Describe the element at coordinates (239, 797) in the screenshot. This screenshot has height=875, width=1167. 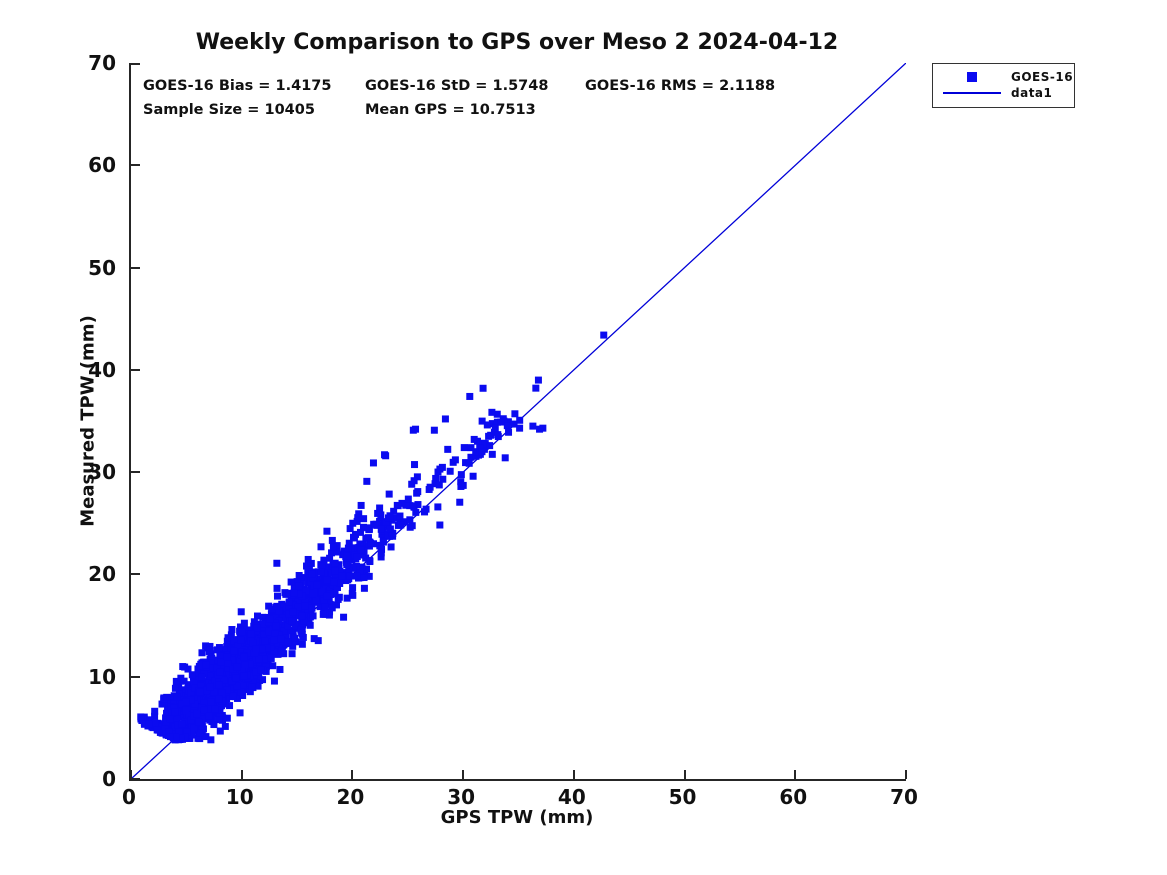
I see `x-tick-label: 10` at that location.